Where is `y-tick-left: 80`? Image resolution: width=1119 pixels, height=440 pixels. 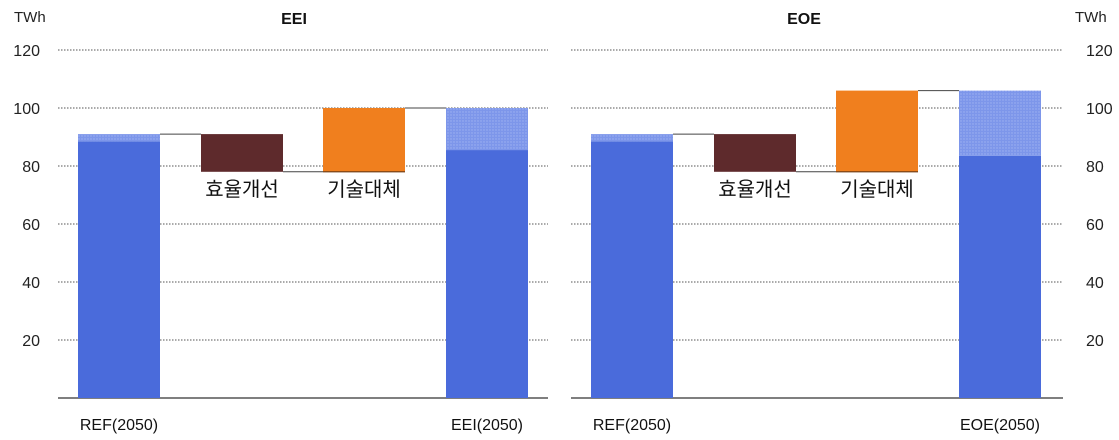
y-tick-left: 80 is located at coordinates (31, 167).